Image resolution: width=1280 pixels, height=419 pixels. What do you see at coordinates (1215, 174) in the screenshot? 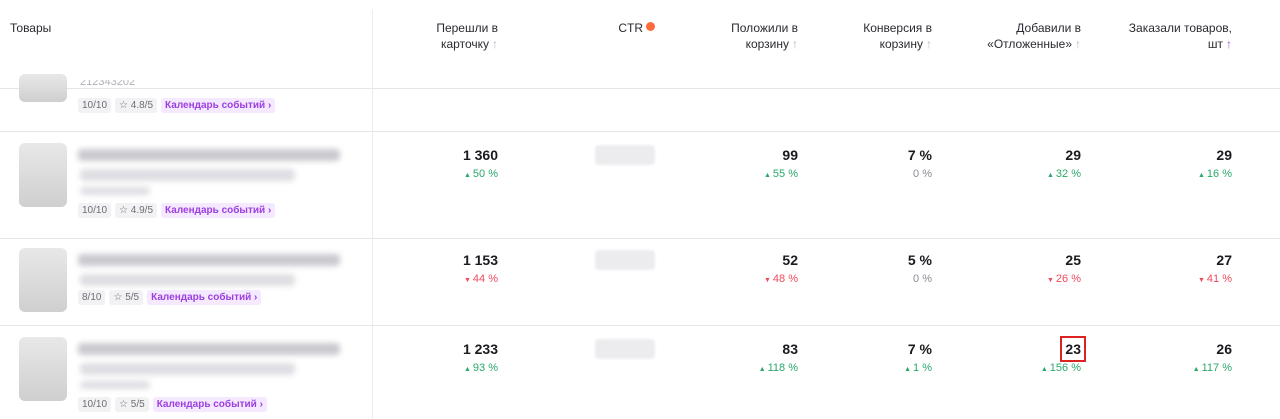
I see `metric-delta: ▲ 16 %` at bounding box center [1215, 174].